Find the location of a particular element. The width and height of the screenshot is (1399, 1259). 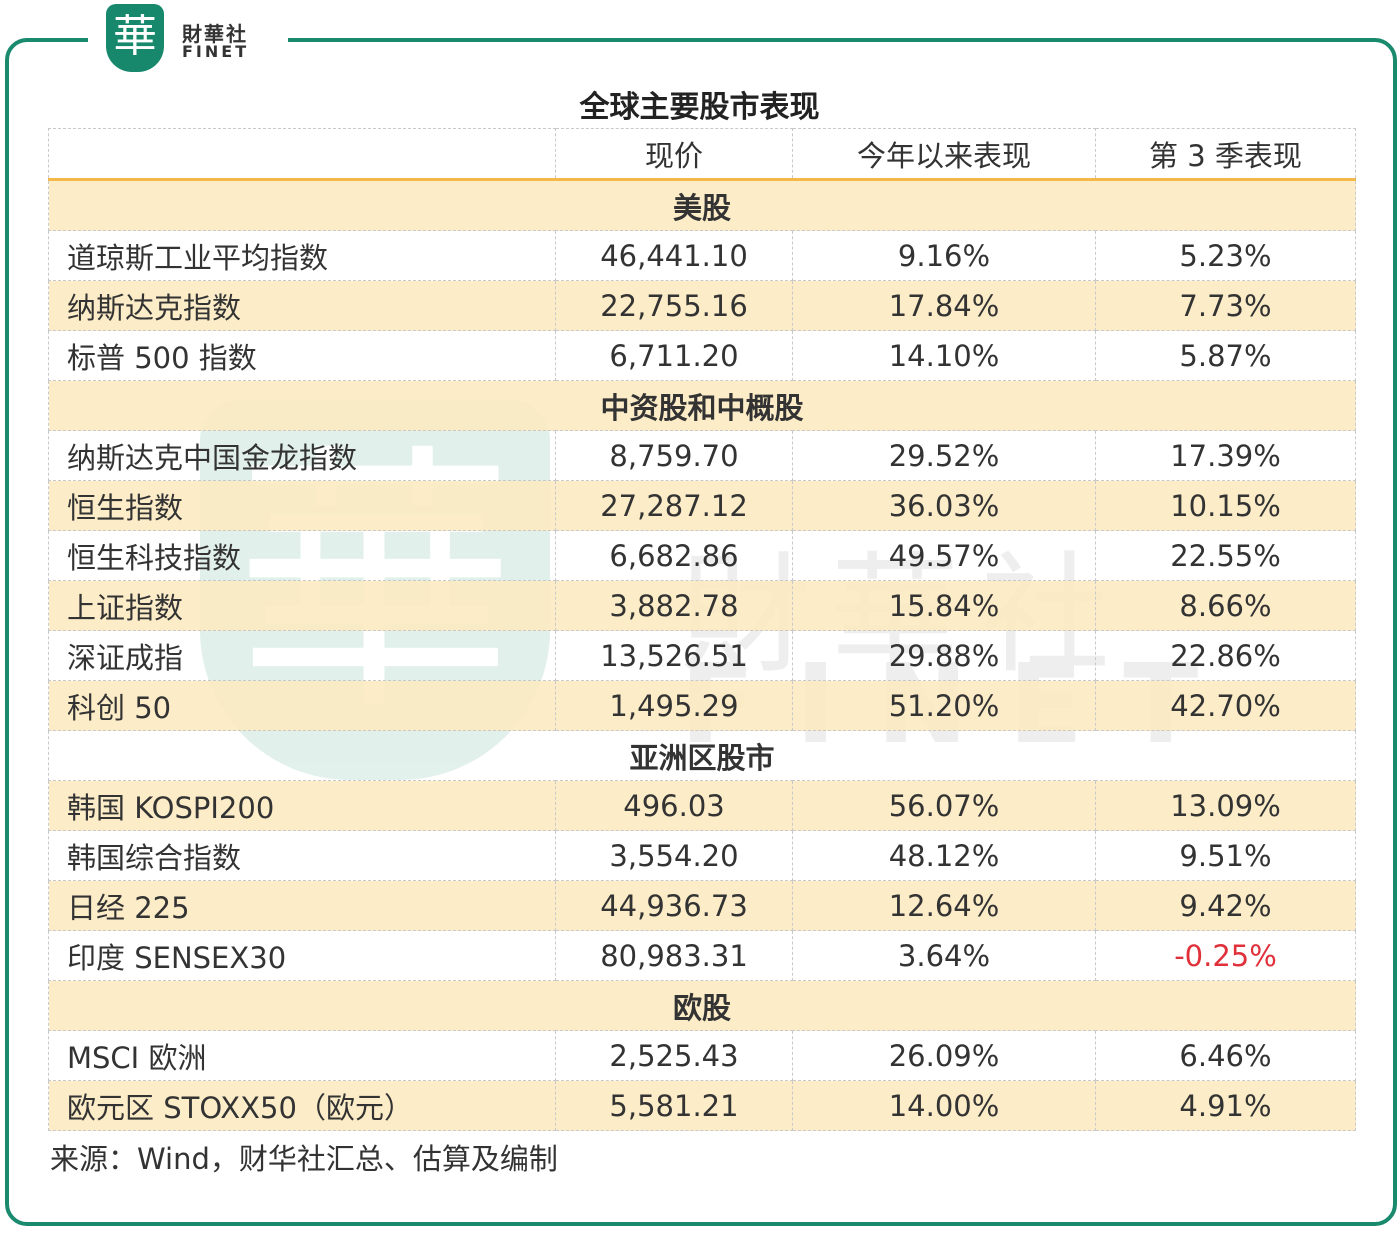

value-cell: 3,882.78 is located at coordinates (674, 605).